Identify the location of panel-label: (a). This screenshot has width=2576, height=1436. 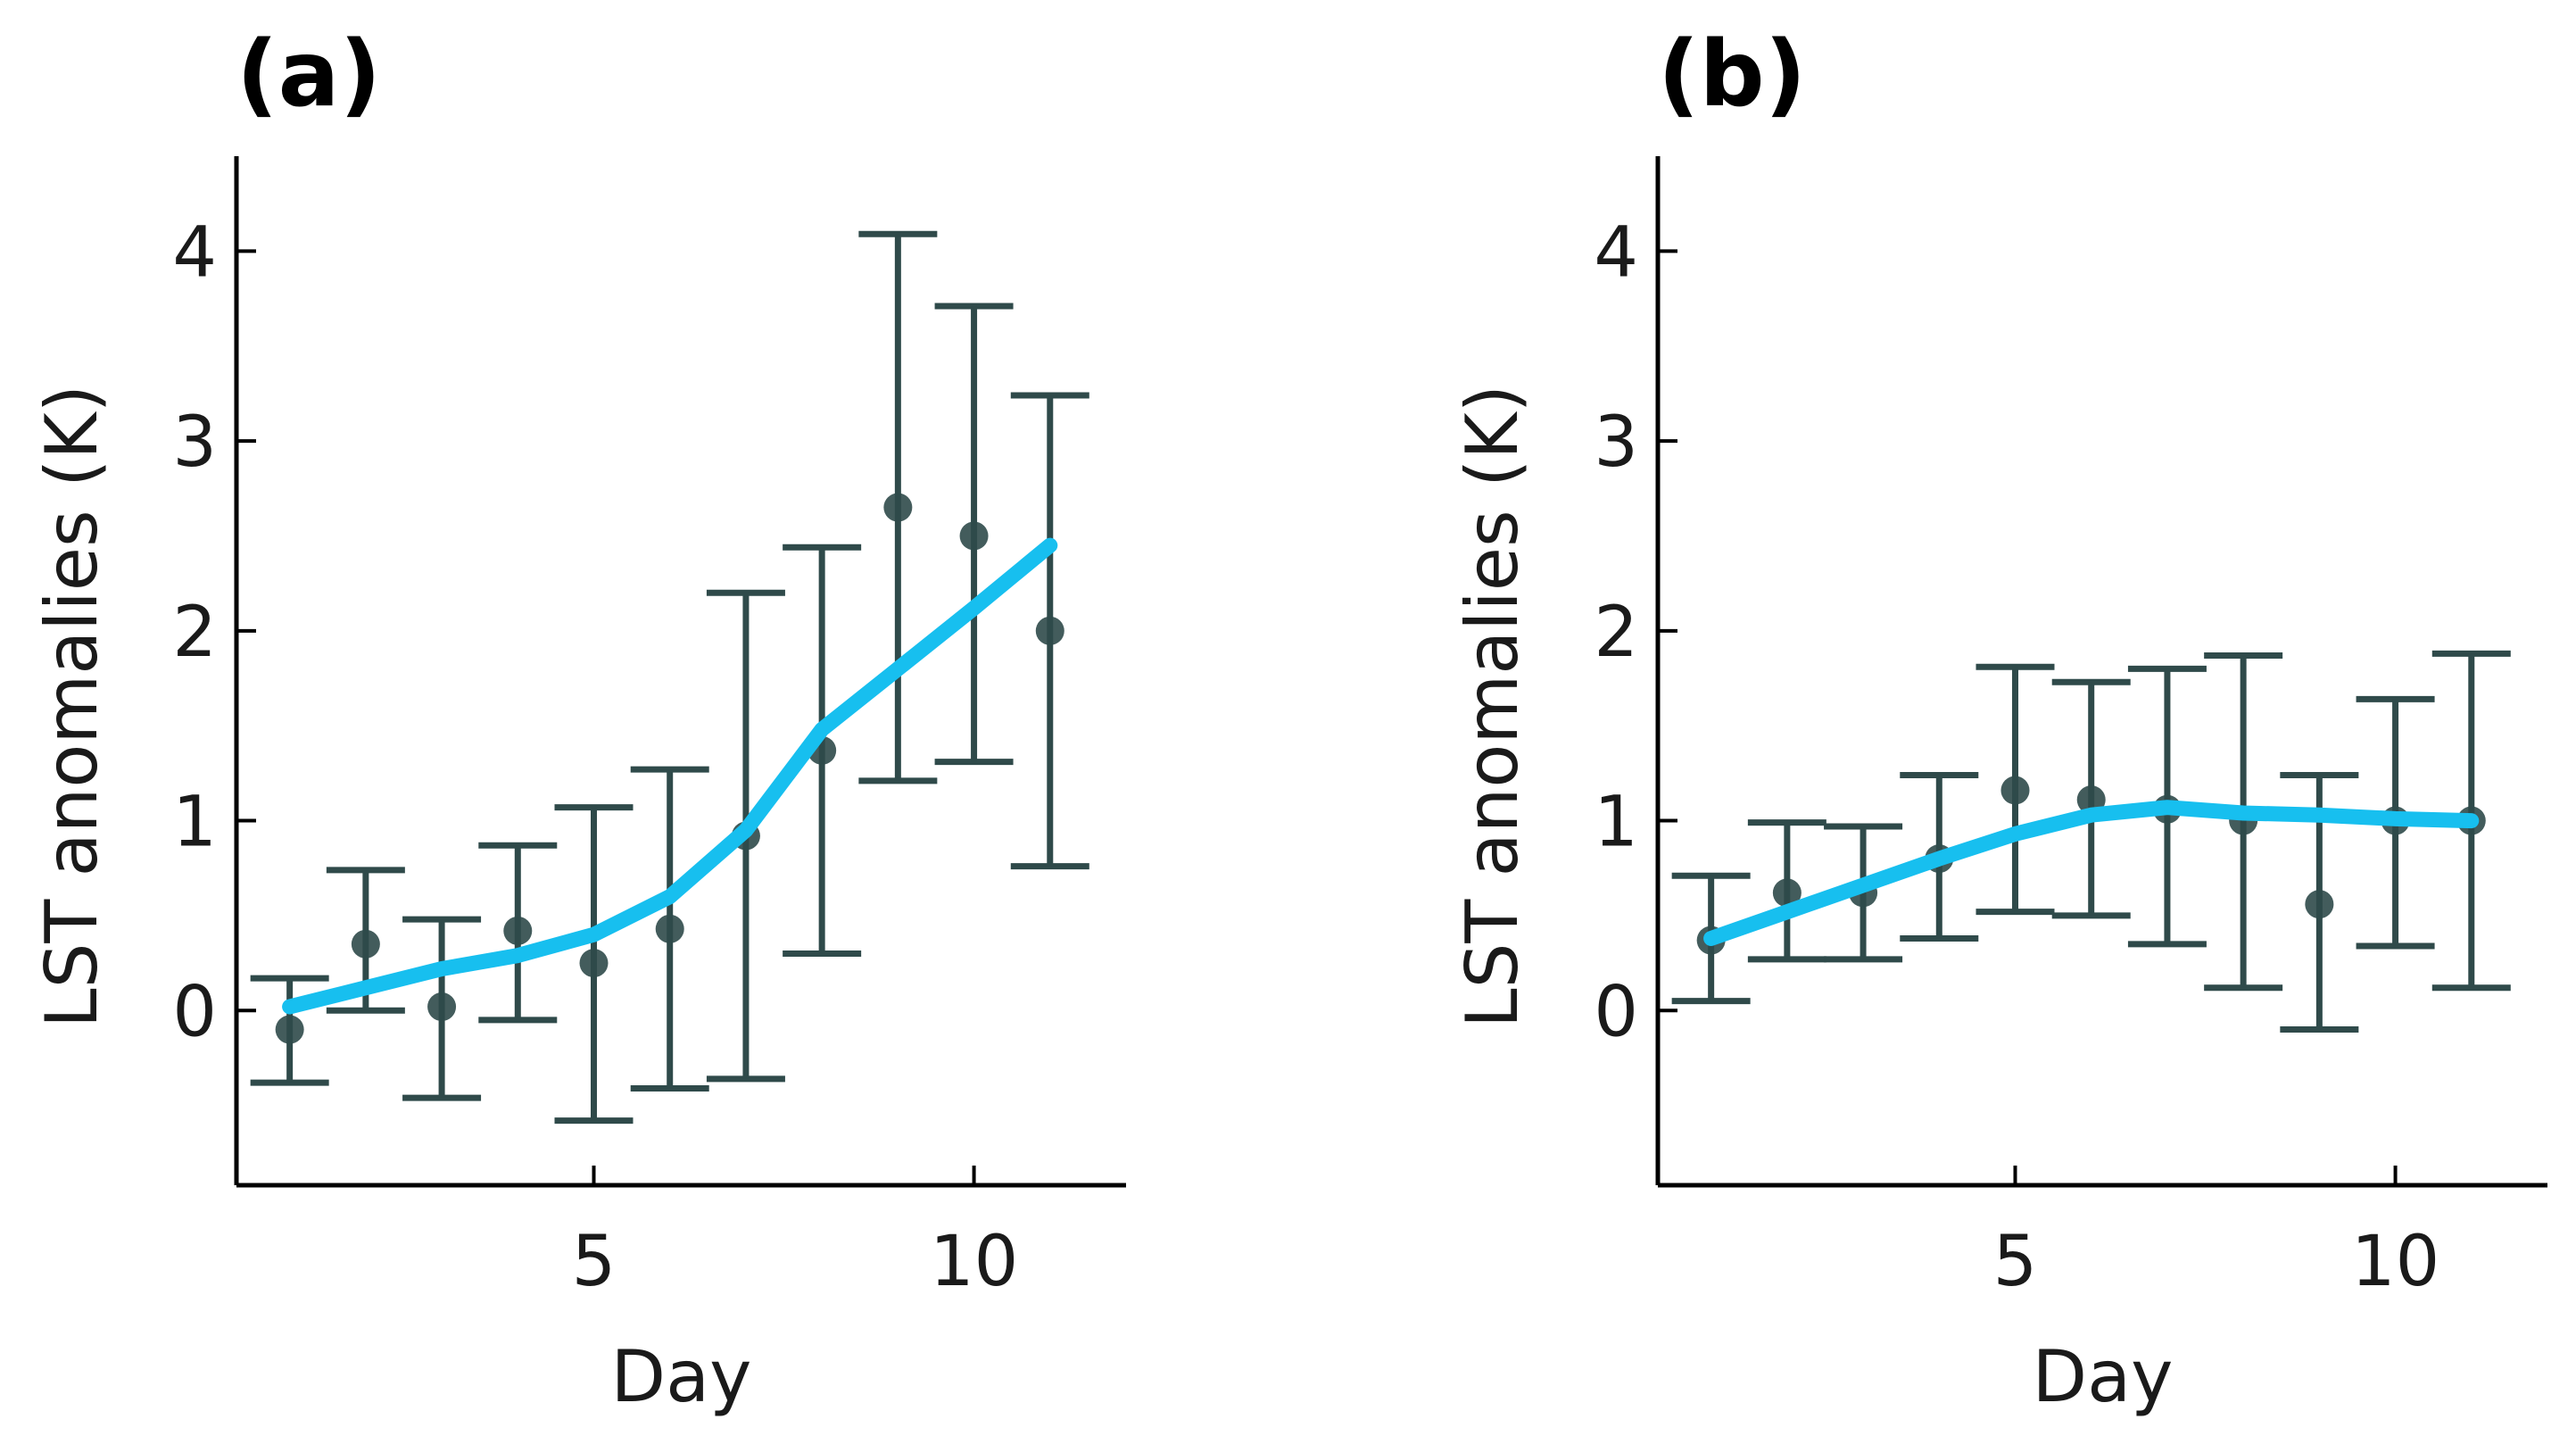
(308, 74).